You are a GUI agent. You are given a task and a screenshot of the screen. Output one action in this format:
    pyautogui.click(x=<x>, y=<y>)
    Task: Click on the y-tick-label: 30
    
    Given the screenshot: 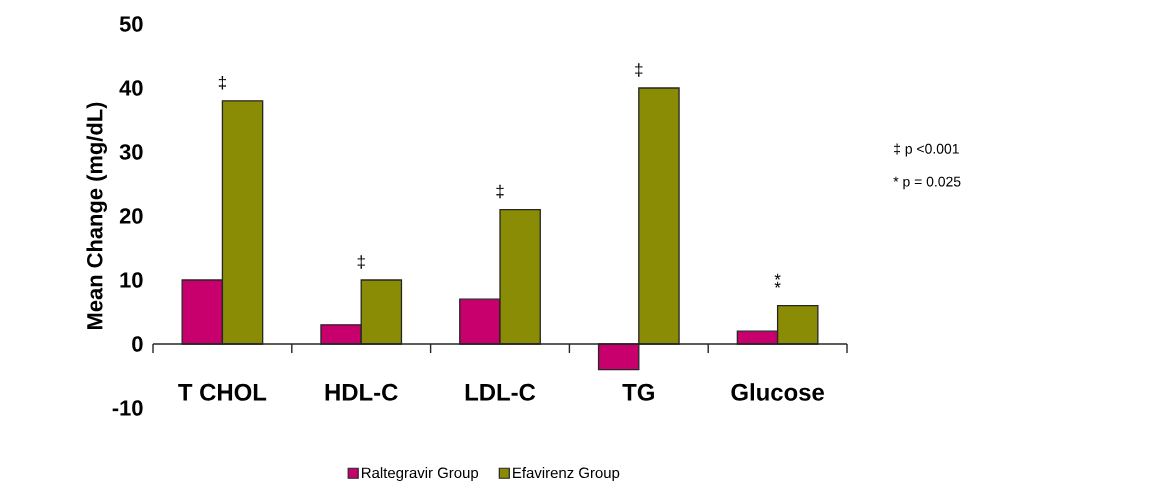 What is the action you would take?
    pyautogui.click(x=131, y=152)
    